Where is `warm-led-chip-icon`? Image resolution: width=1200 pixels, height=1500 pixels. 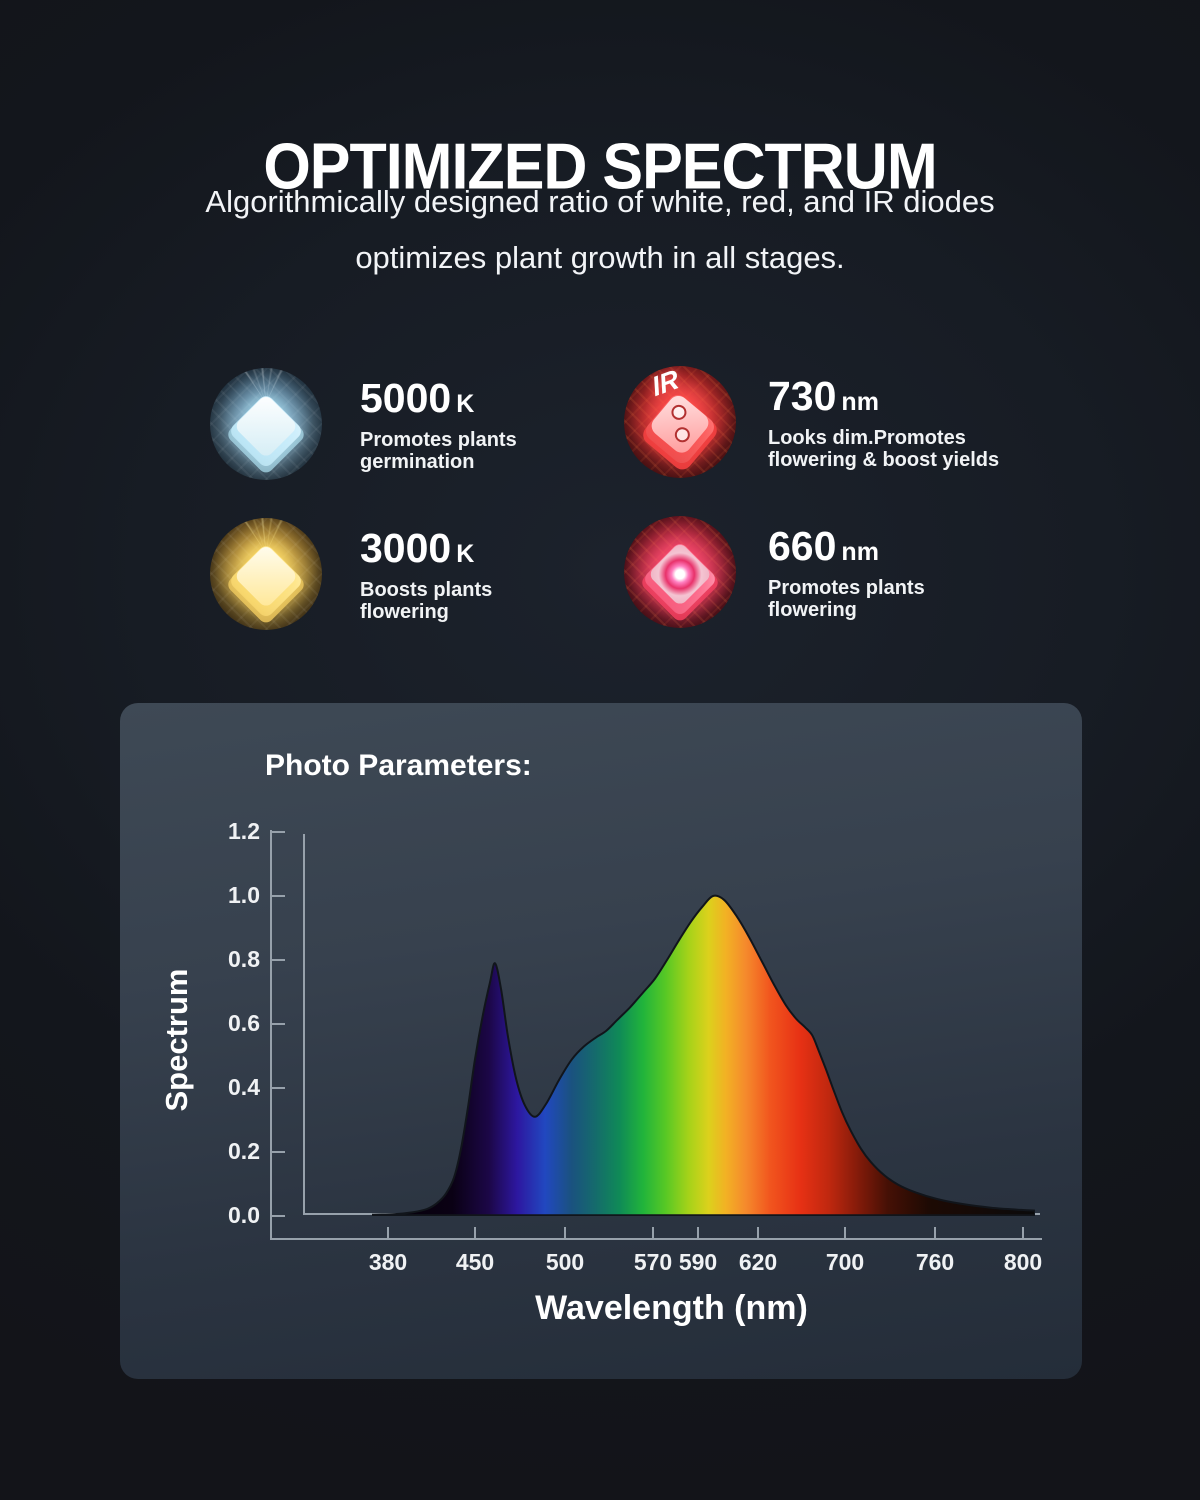
warm-led-chip-icon is located at coordinates (266, 574).